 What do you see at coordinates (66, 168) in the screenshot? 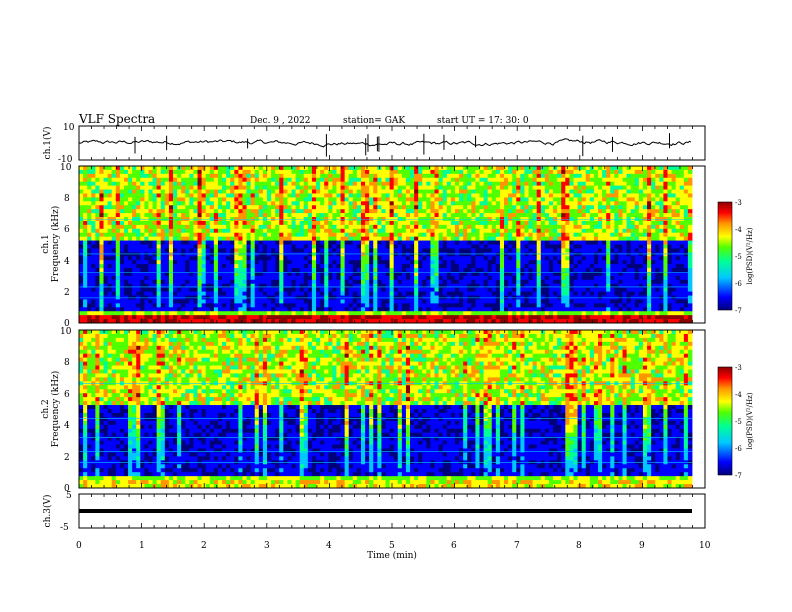
I see `ch1-ytick-10: 10` at bounding box center [66, 168].